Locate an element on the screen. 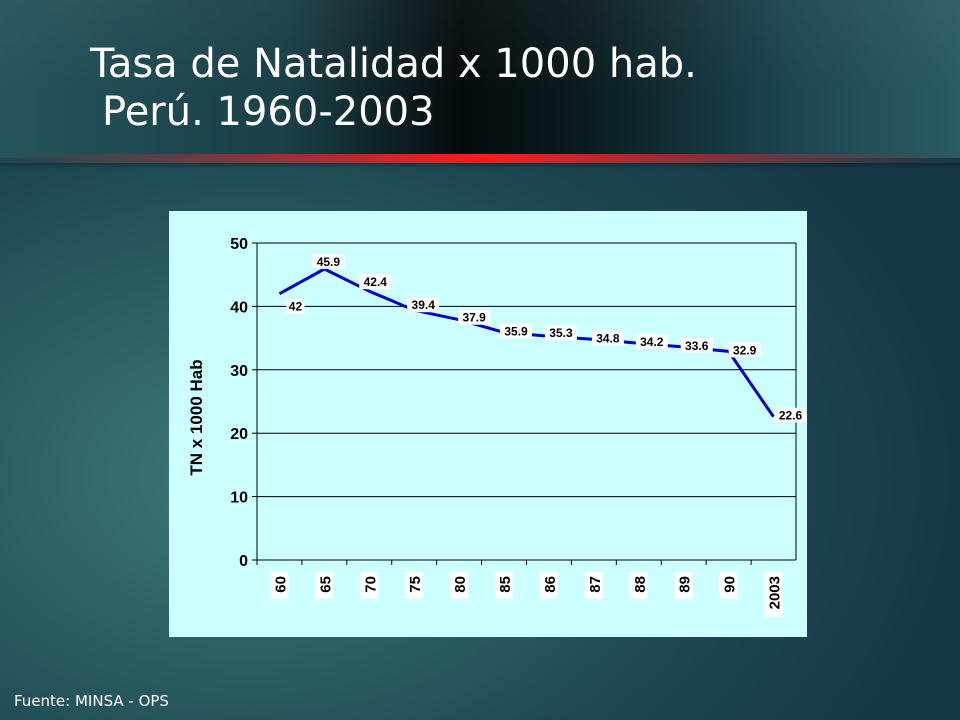  x-tick-label: 80 is located at coordinates (460, 584).